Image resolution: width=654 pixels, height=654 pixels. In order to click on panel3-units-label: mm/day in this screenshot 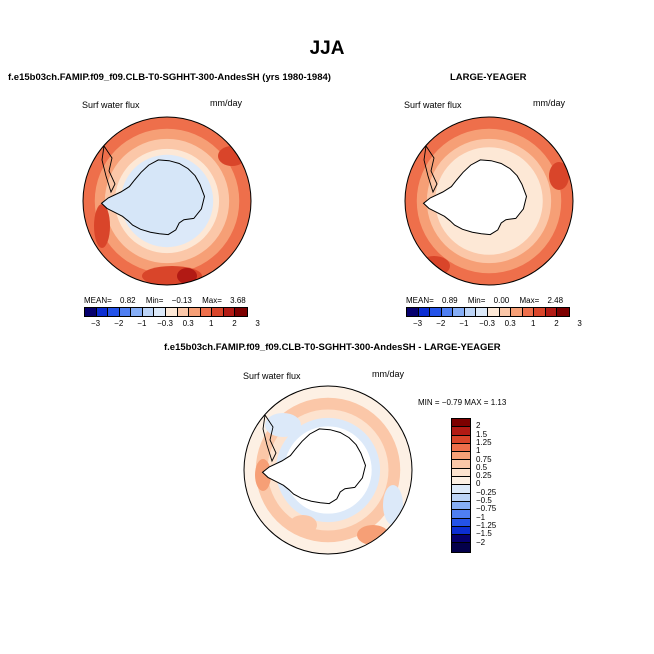, I will do `click(388, 374)`.